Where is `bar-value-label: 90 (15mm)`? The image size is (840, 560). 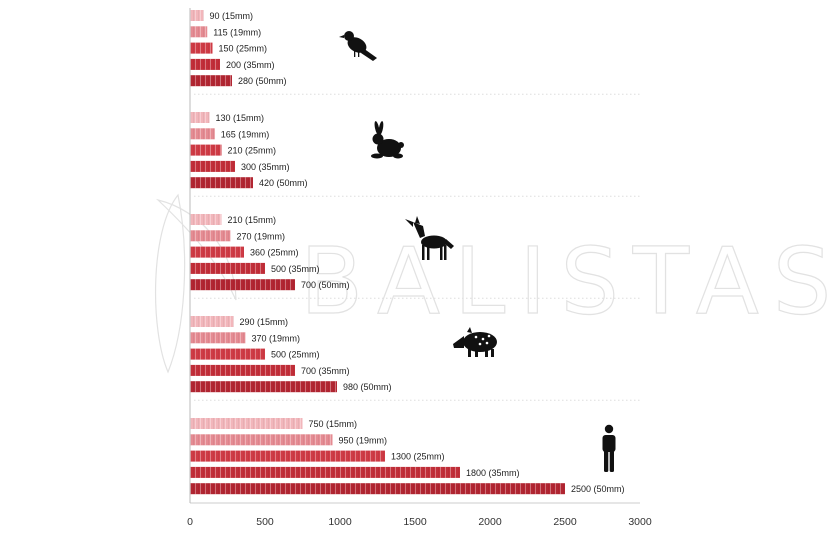 bar-value-label: 90 (15mm) is located at coordinates (232, 16).